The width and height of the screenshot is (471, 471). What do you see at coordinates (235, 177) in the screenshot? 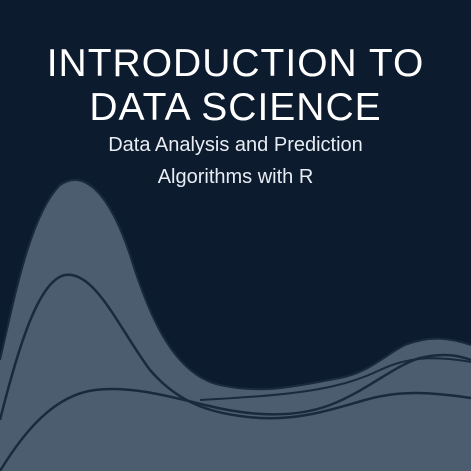
I see `cover-subtitle-line2: Algorithms with R` at bounding box center [235, 177].